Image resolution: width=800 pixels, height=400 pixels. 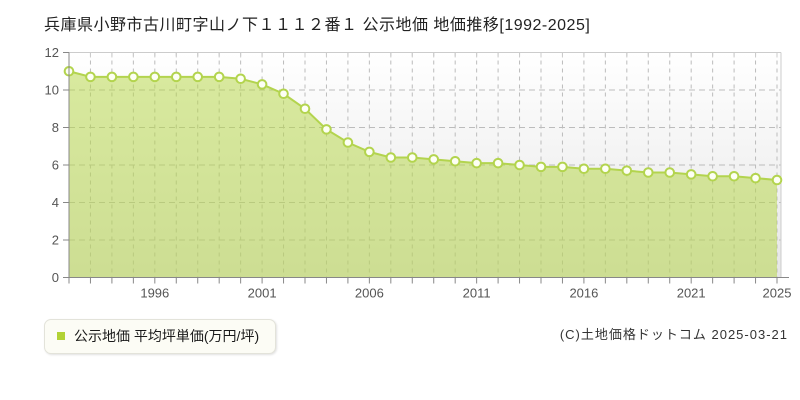 What do you see at coordinates (583, 293) in the screenshot?
I see `x-tick-label: 2016` at bounding box center [583, 293].